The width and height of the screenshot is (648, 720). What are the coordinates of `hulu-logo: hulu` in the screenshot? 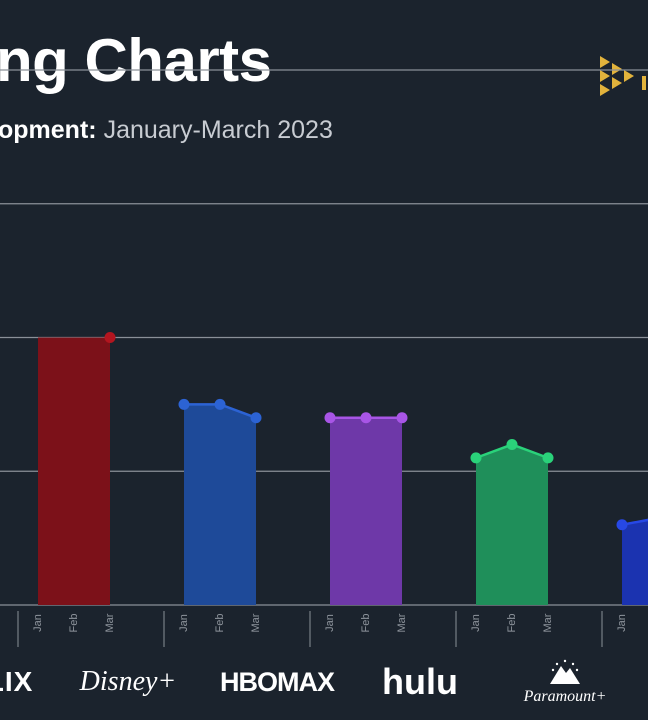 It's located at (420, 681).